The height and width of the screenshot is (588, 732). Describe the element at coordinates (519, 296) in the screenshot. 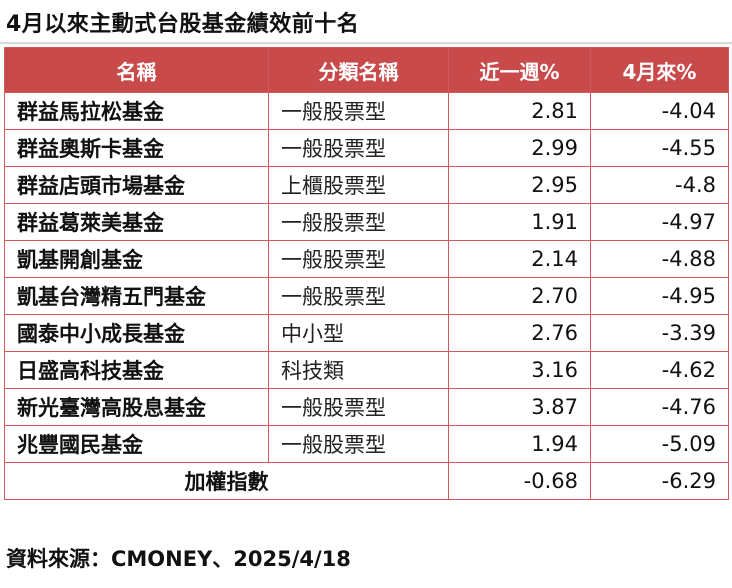

I see `week-return: 2.70` at that location.